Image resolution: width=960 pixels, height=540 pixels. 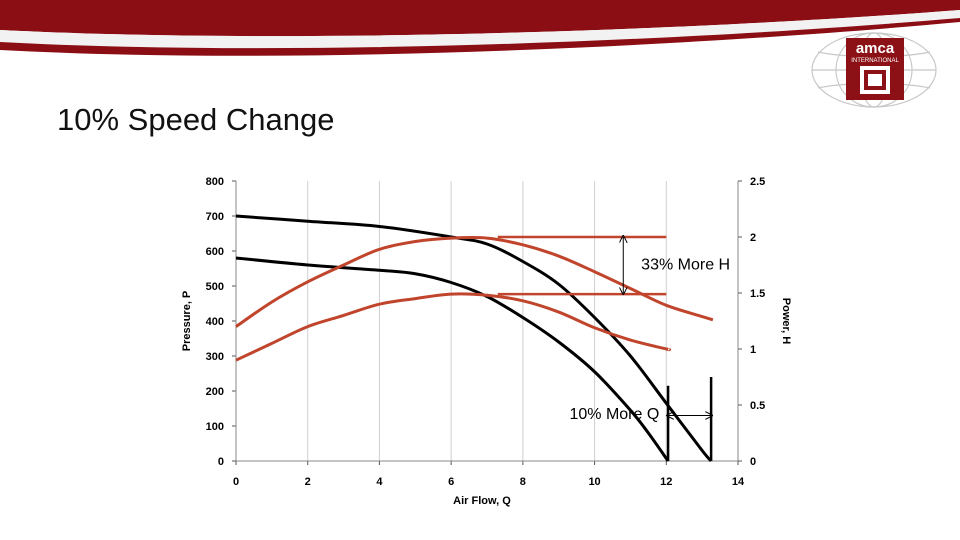 What do you see at coordinates (215, 322) in the screenshot?
I see `y-tick-label: 400` at bounding box center [215, 322].